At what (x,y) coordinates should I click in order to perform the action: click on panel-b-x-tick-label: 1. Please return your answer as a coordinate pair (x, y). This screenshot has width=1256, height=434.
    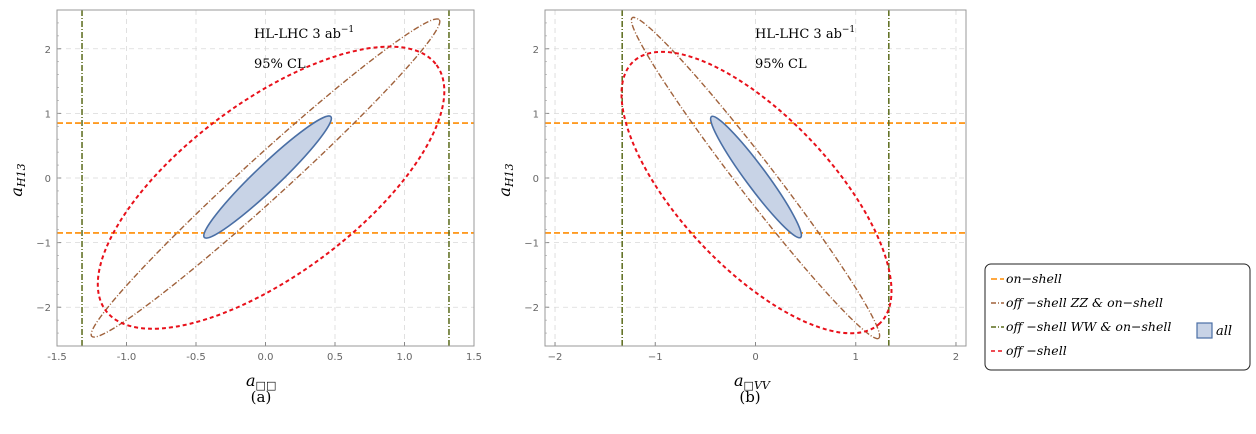
    Looking at the image, I should click on (856, 357).